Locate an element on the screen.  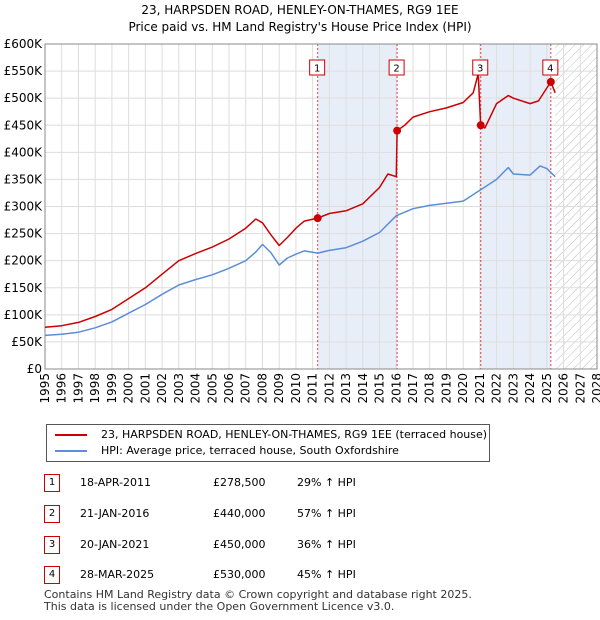
sale-hpi-change: 57% ↑ HPI is located at coordinates (326, 513).